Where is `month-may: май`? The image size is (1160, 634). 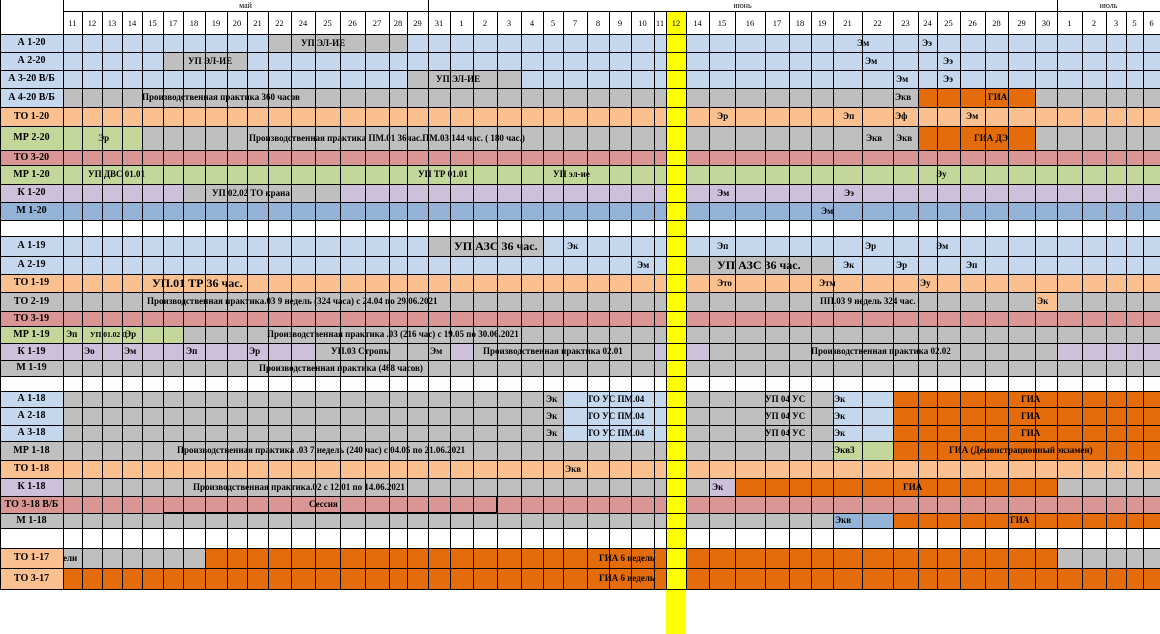 month-may: май is located at coordinates (245, 5).